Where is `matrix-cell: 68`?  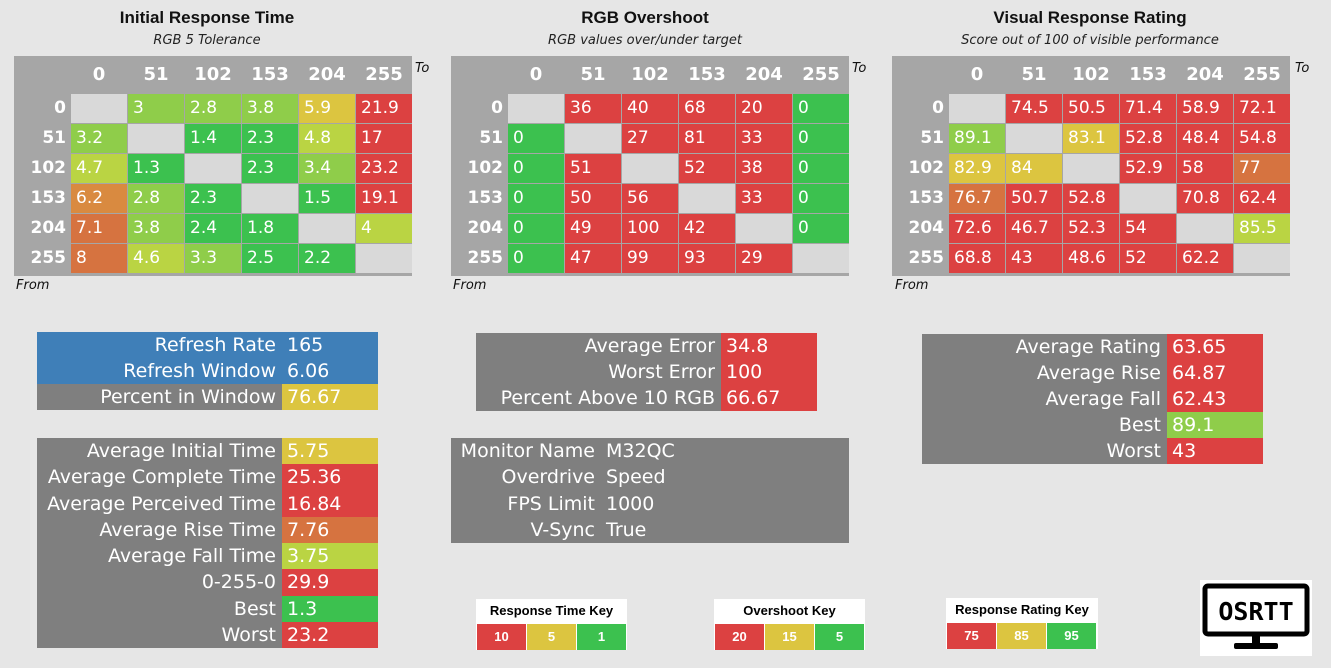 matrix-cell: 68 is located at coordinates (707, 108).